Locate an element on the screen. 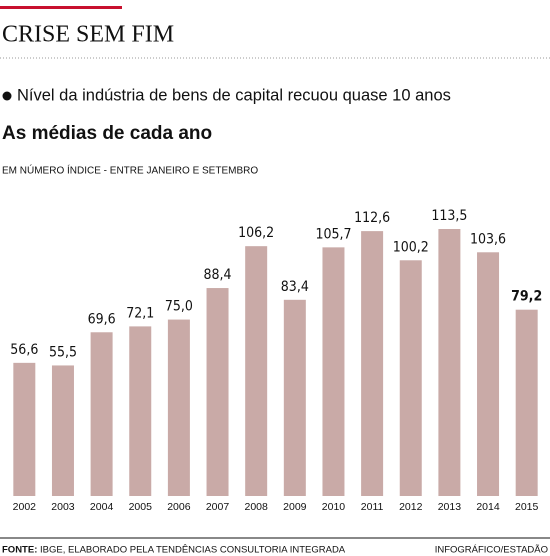  bullet is located at coordinates (7, 96).